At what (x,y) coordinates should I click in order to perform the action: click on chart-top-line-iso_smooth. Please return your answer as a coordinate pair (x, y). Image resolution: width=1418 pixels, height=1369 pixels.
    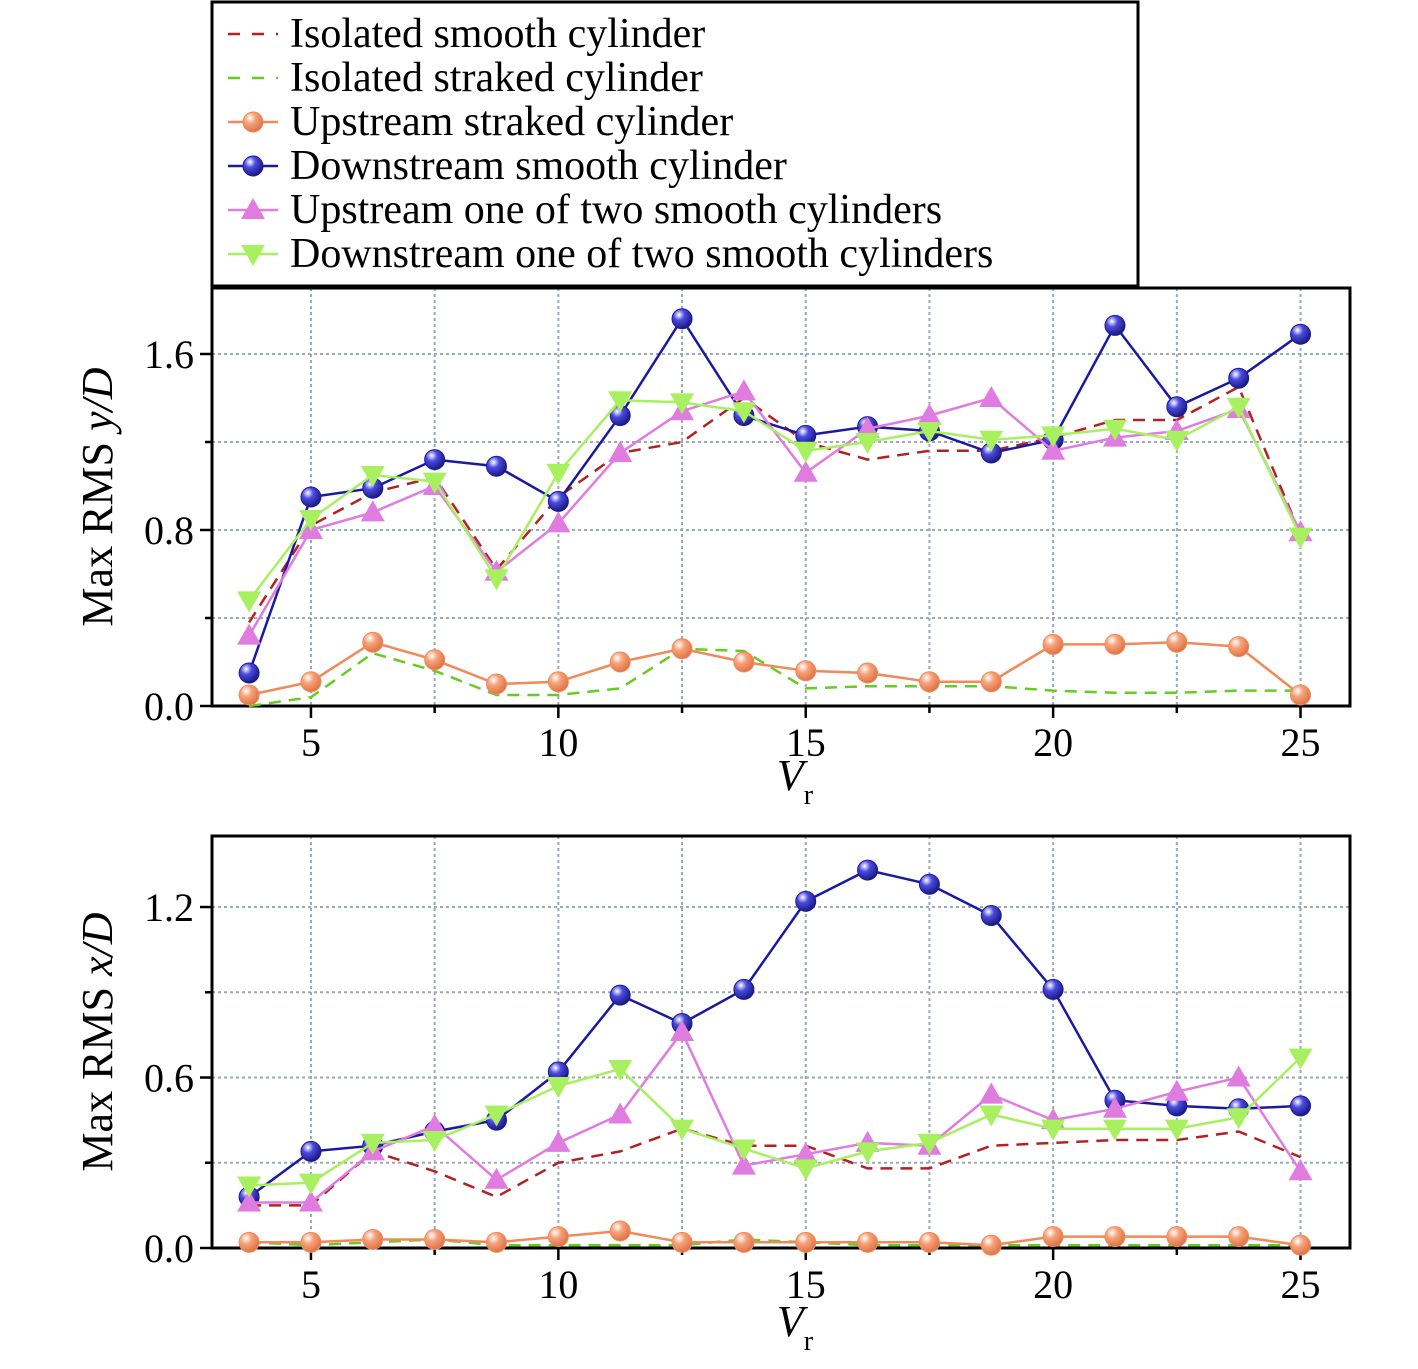
    Looking at the image, I should click on (775, 504).